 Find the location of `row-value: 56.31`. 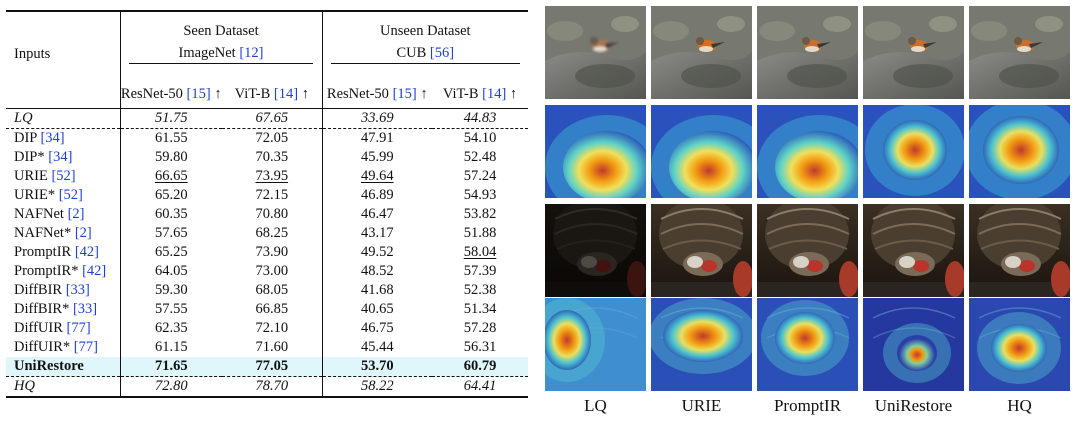

row-value: 56.31 is located at coordinates (480, 347).